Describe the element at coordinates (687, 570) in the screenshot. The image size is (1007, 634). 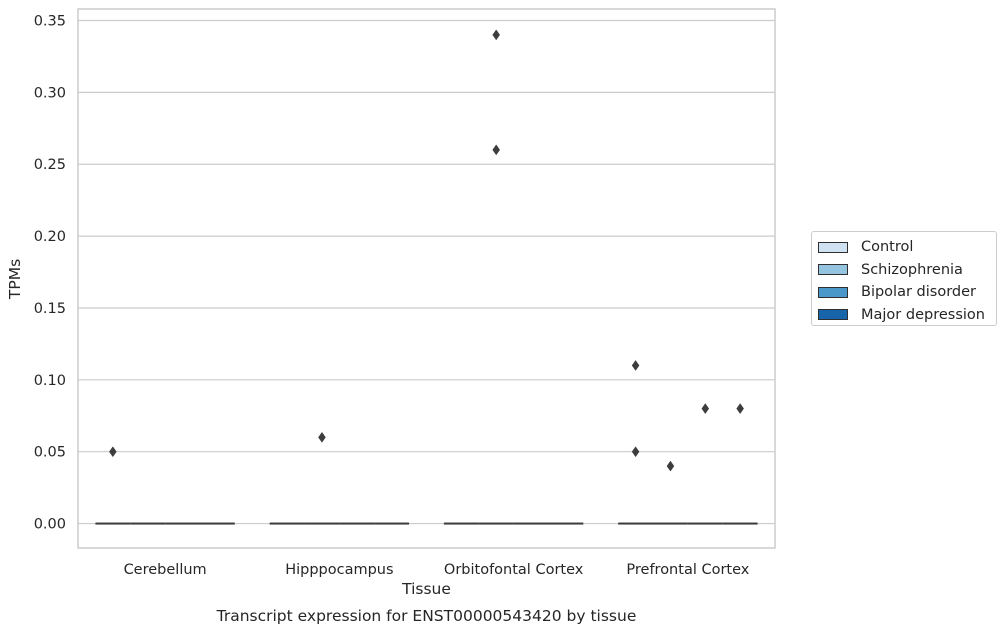
I see `x-tick-label: Prefrontal Cortex` at that location.